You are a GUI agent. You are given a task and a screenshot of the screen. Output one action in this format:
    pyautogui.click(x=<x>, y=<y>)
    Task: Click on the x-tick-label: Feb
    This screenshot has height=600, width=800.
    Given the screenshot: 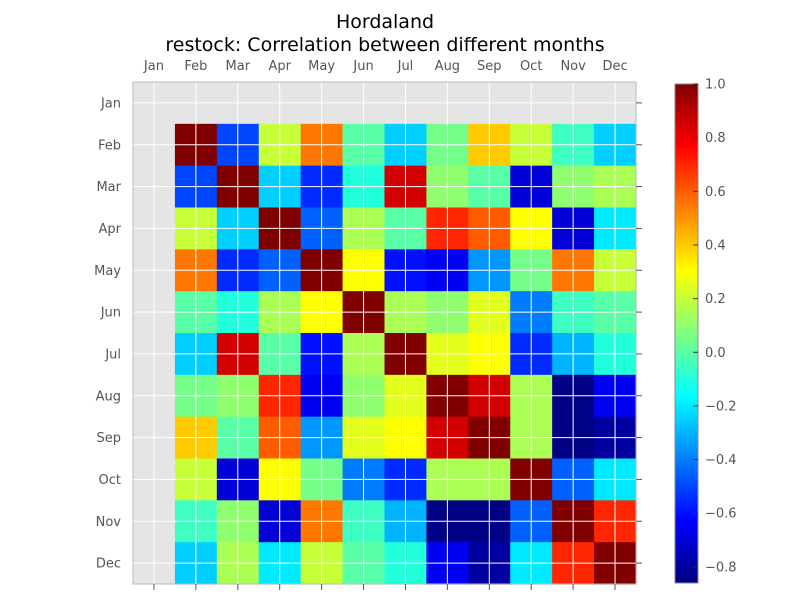 What is the action you would take?
    pyautogui.click(x=195, y=66)
    